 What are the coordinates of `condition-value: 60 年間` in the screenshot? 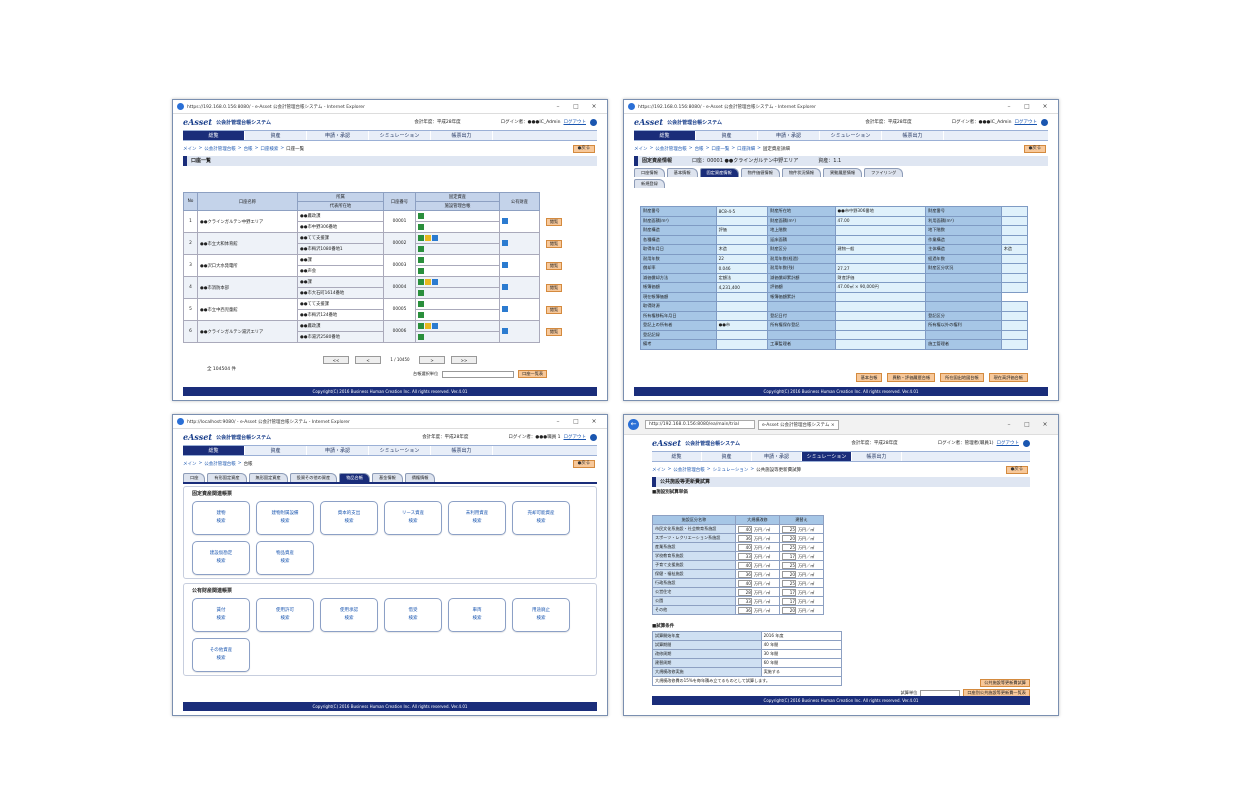 It's located at (801, 663).